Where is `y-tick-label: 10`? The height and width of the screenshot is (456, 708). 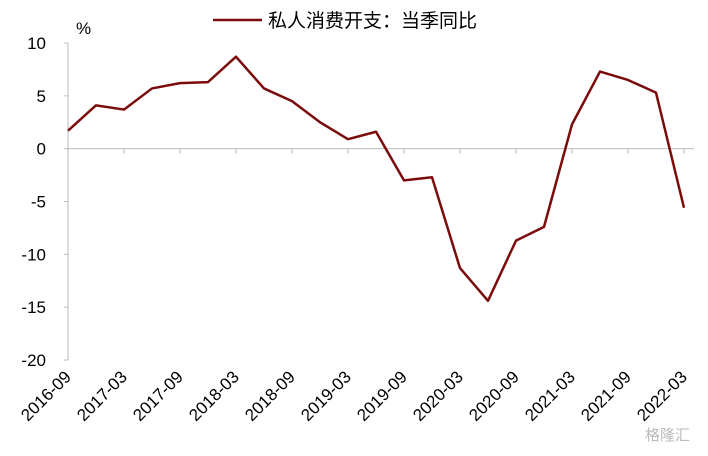 y-tick-label: 10 is located at coordinates (36, 43).